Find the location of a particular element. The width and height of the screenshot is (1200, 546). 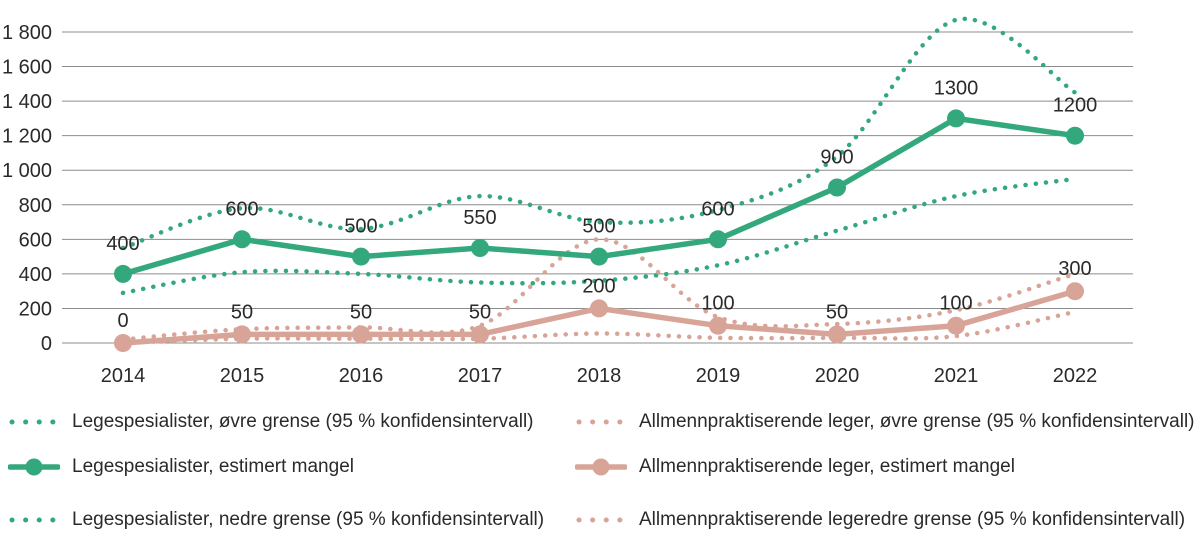

x-tick-label: 2018 is located at coordinates (599, 376).